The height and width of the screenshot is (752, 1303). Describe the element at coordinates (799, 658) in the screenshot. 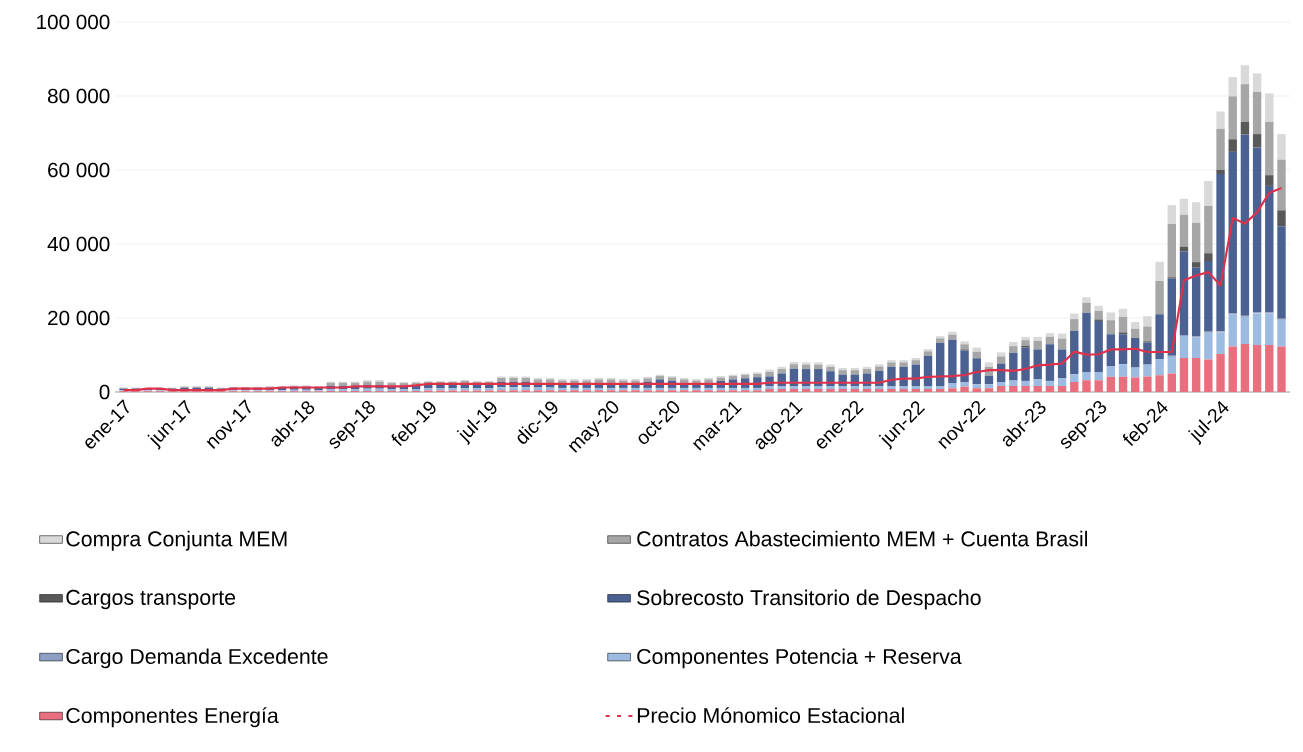

I see `legend-label: Componentes Potencia + Reserva` at that location.